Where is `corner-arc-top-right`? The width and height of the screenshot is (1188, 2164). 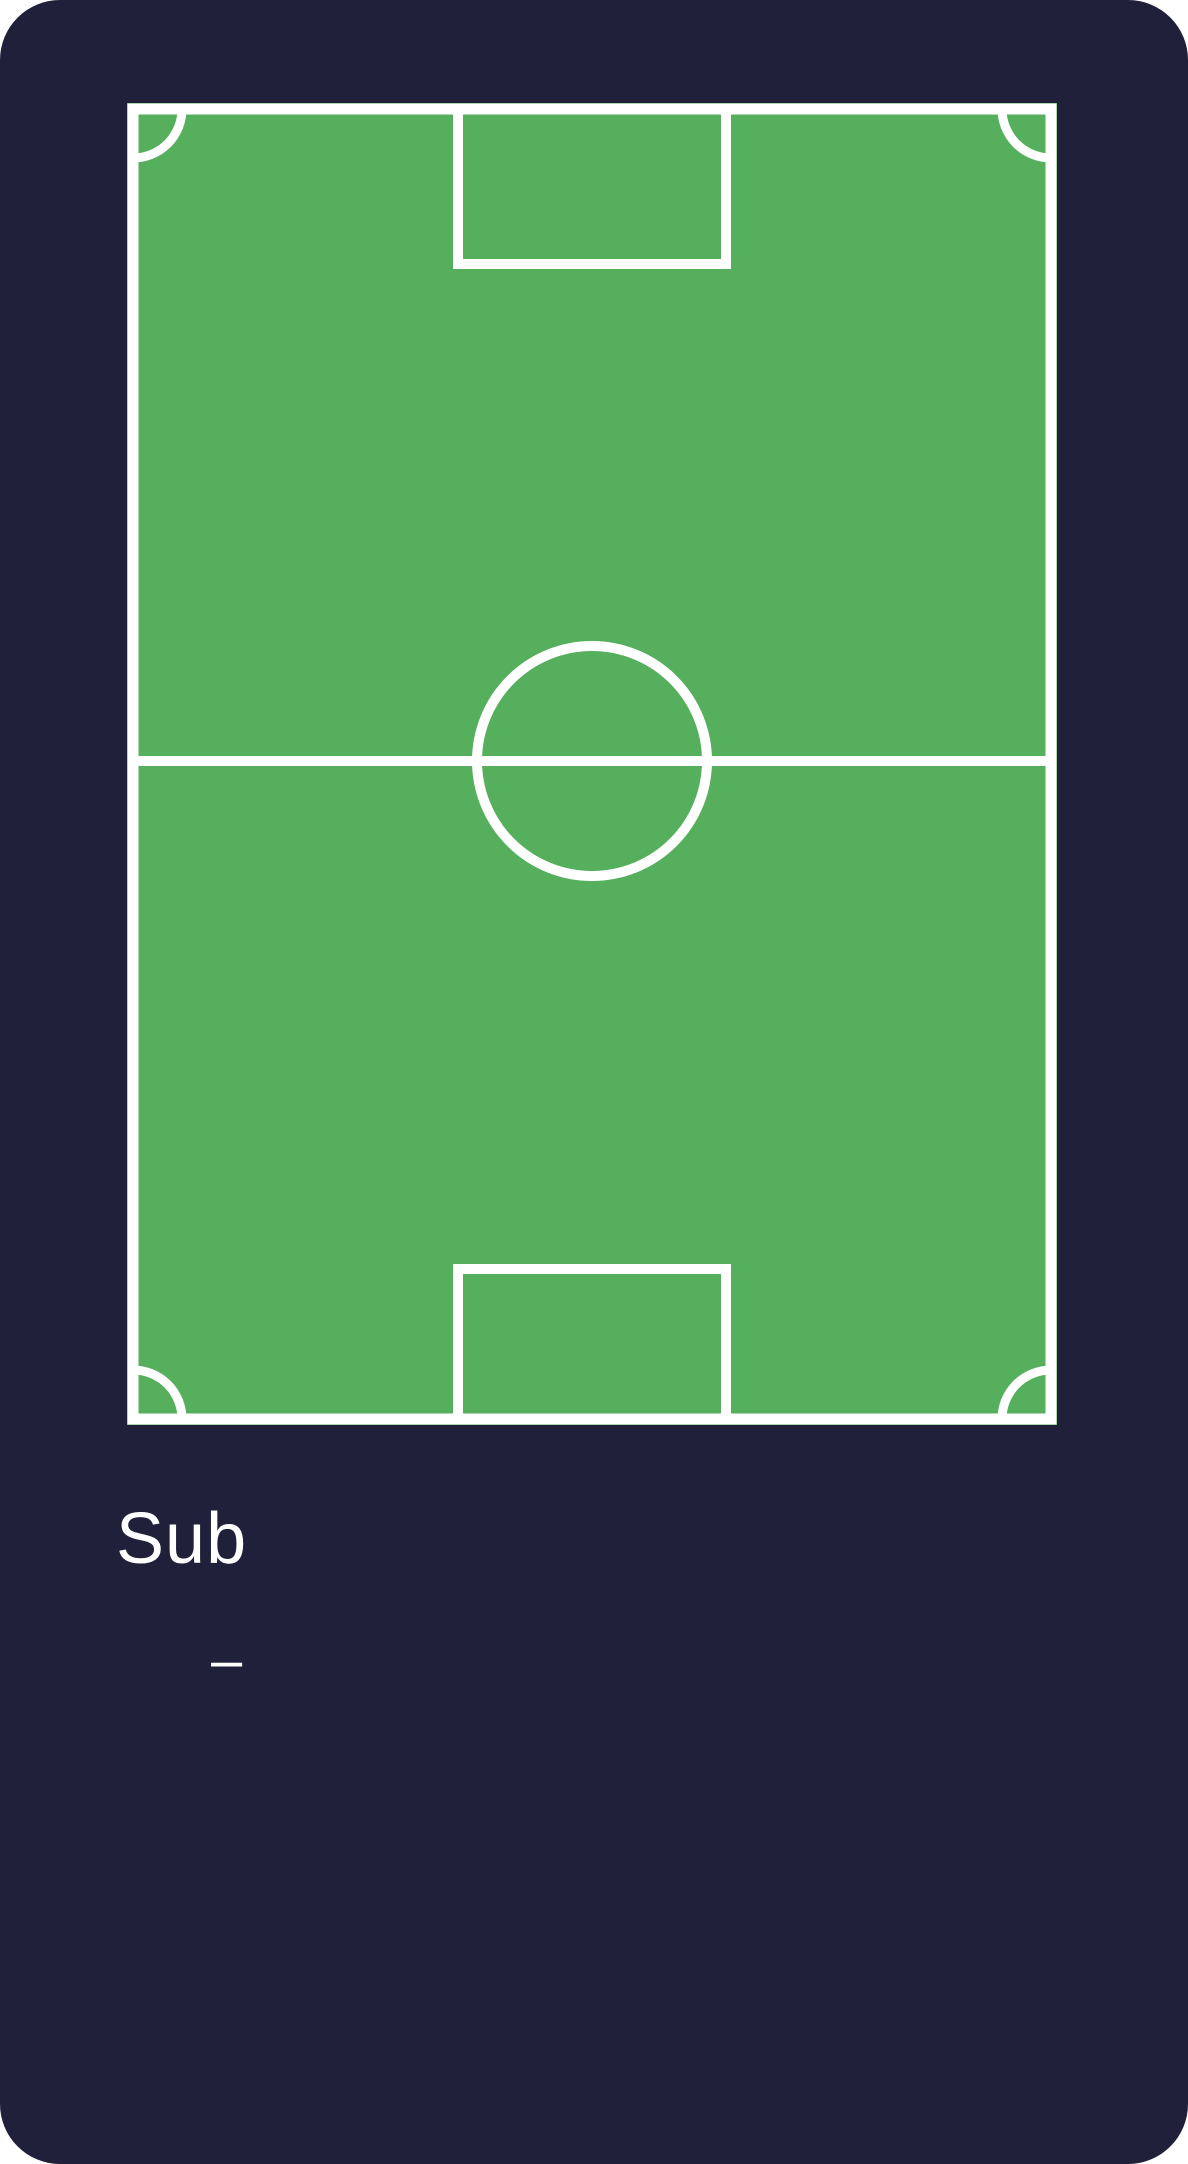
corner-arc-top-right is located at coordinates (1024, 135).